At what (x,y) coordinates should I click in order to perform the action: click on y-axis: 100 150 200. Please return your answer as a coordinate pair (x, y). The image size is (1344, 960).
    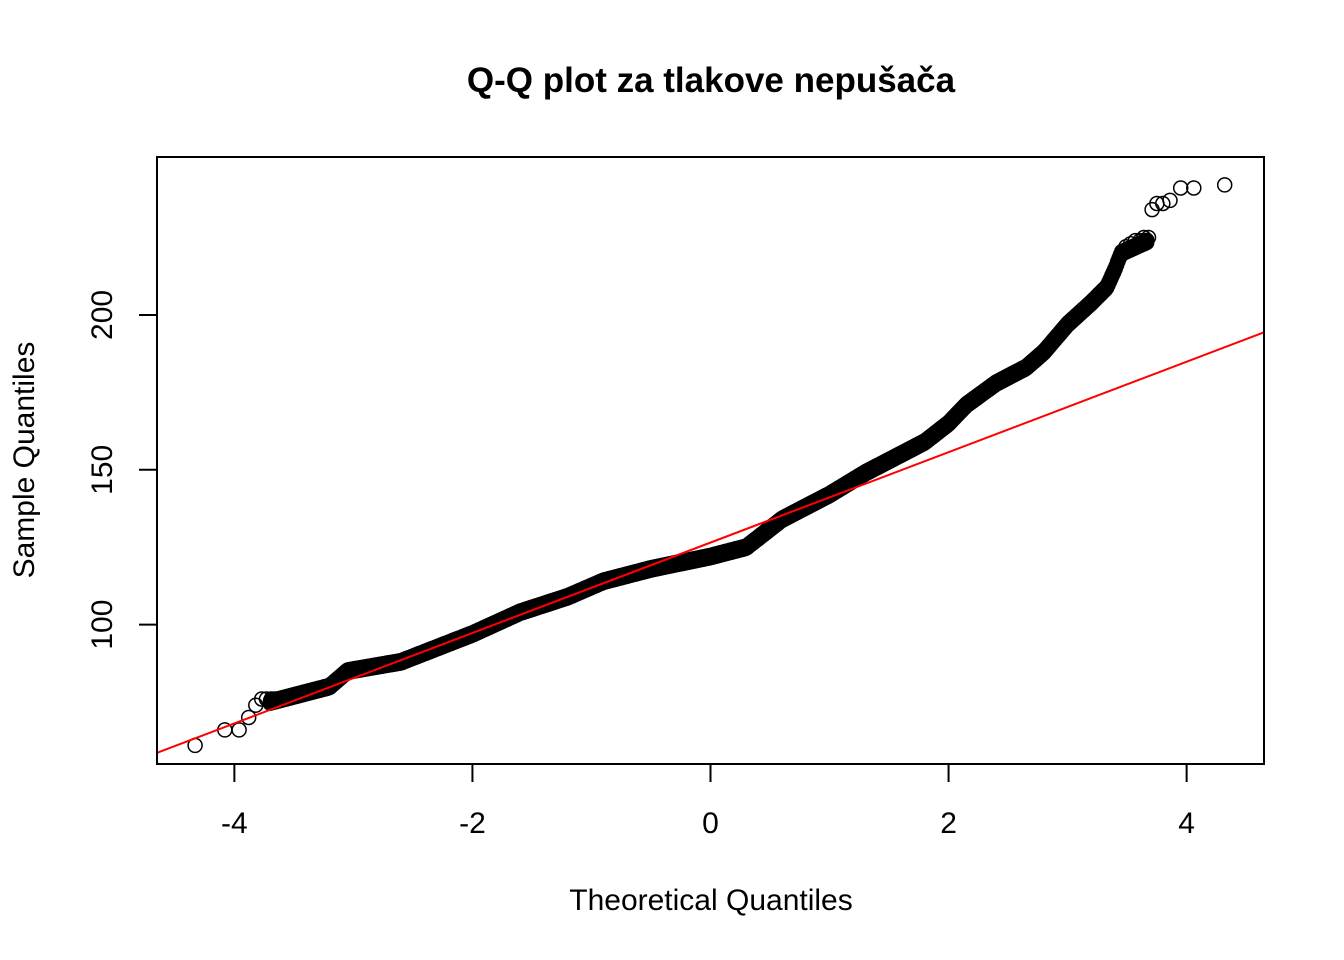
    Looking at the image, I should click on (121, 470).